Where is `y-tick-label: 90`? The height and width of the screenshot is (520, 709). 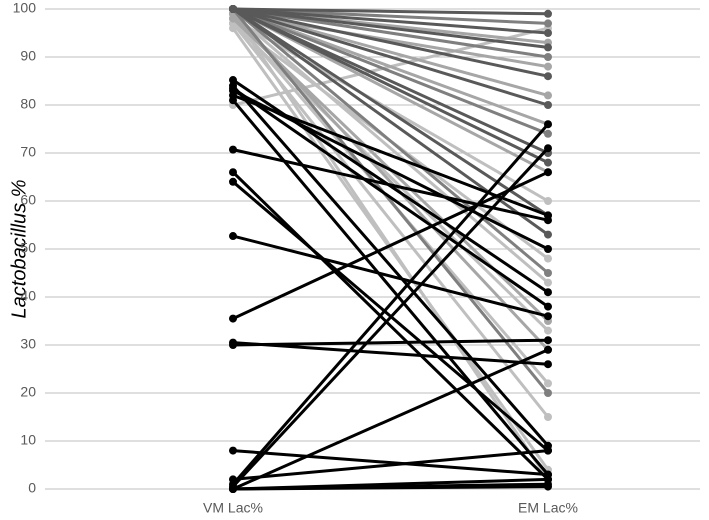 y-tick-label: 90 is located at coordinates (28, 56).